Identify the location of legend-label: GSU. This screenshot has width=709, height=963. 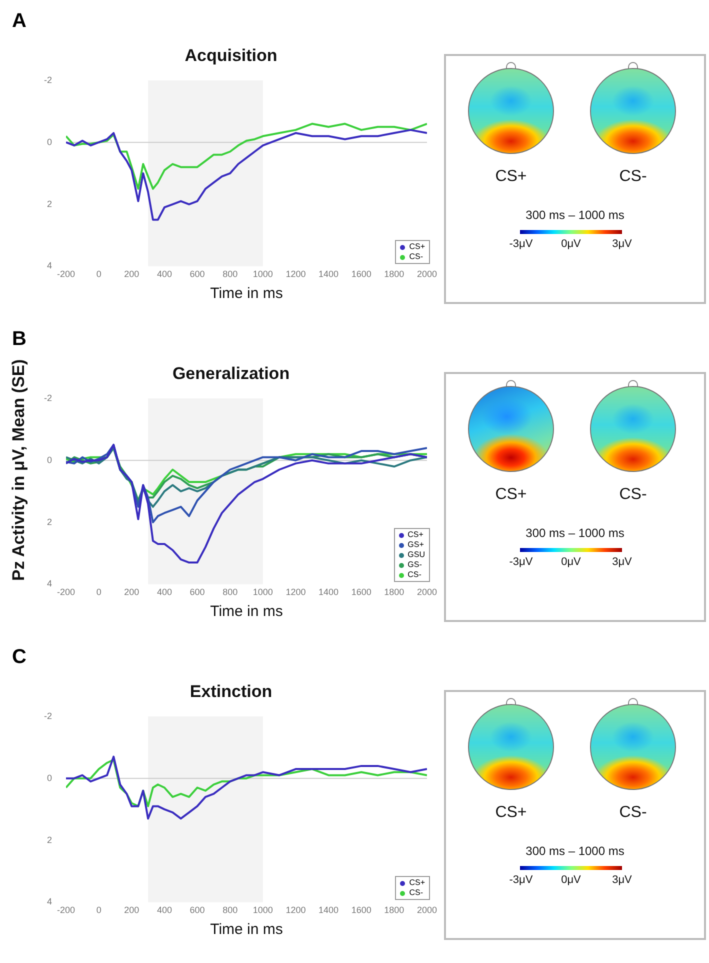
(416, 555).